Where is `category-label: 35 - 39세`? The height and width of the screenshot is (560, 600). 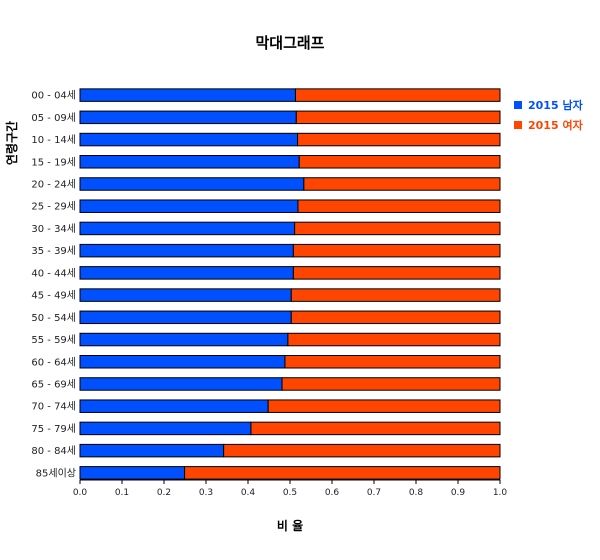 category-label: 35 - 39세 is located at coordinates (53, 251).